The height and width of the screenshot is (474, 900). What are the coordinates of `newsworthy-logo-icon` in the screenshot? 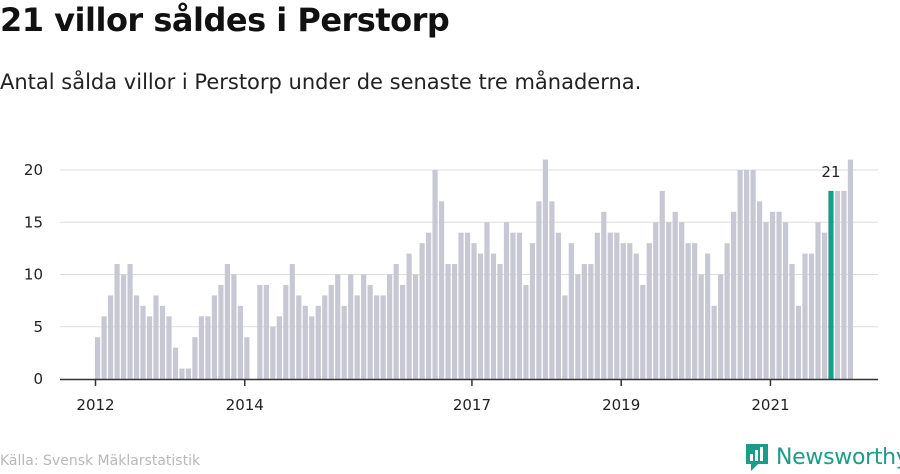 It's located at (757, 457).